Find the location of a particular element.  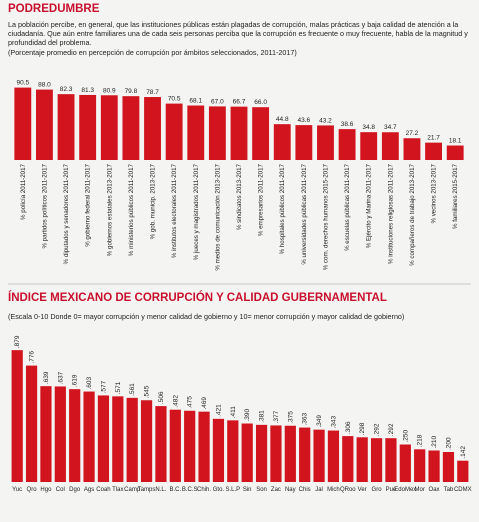

x-tick-label: Hgo is located at coordinates (46, 490).